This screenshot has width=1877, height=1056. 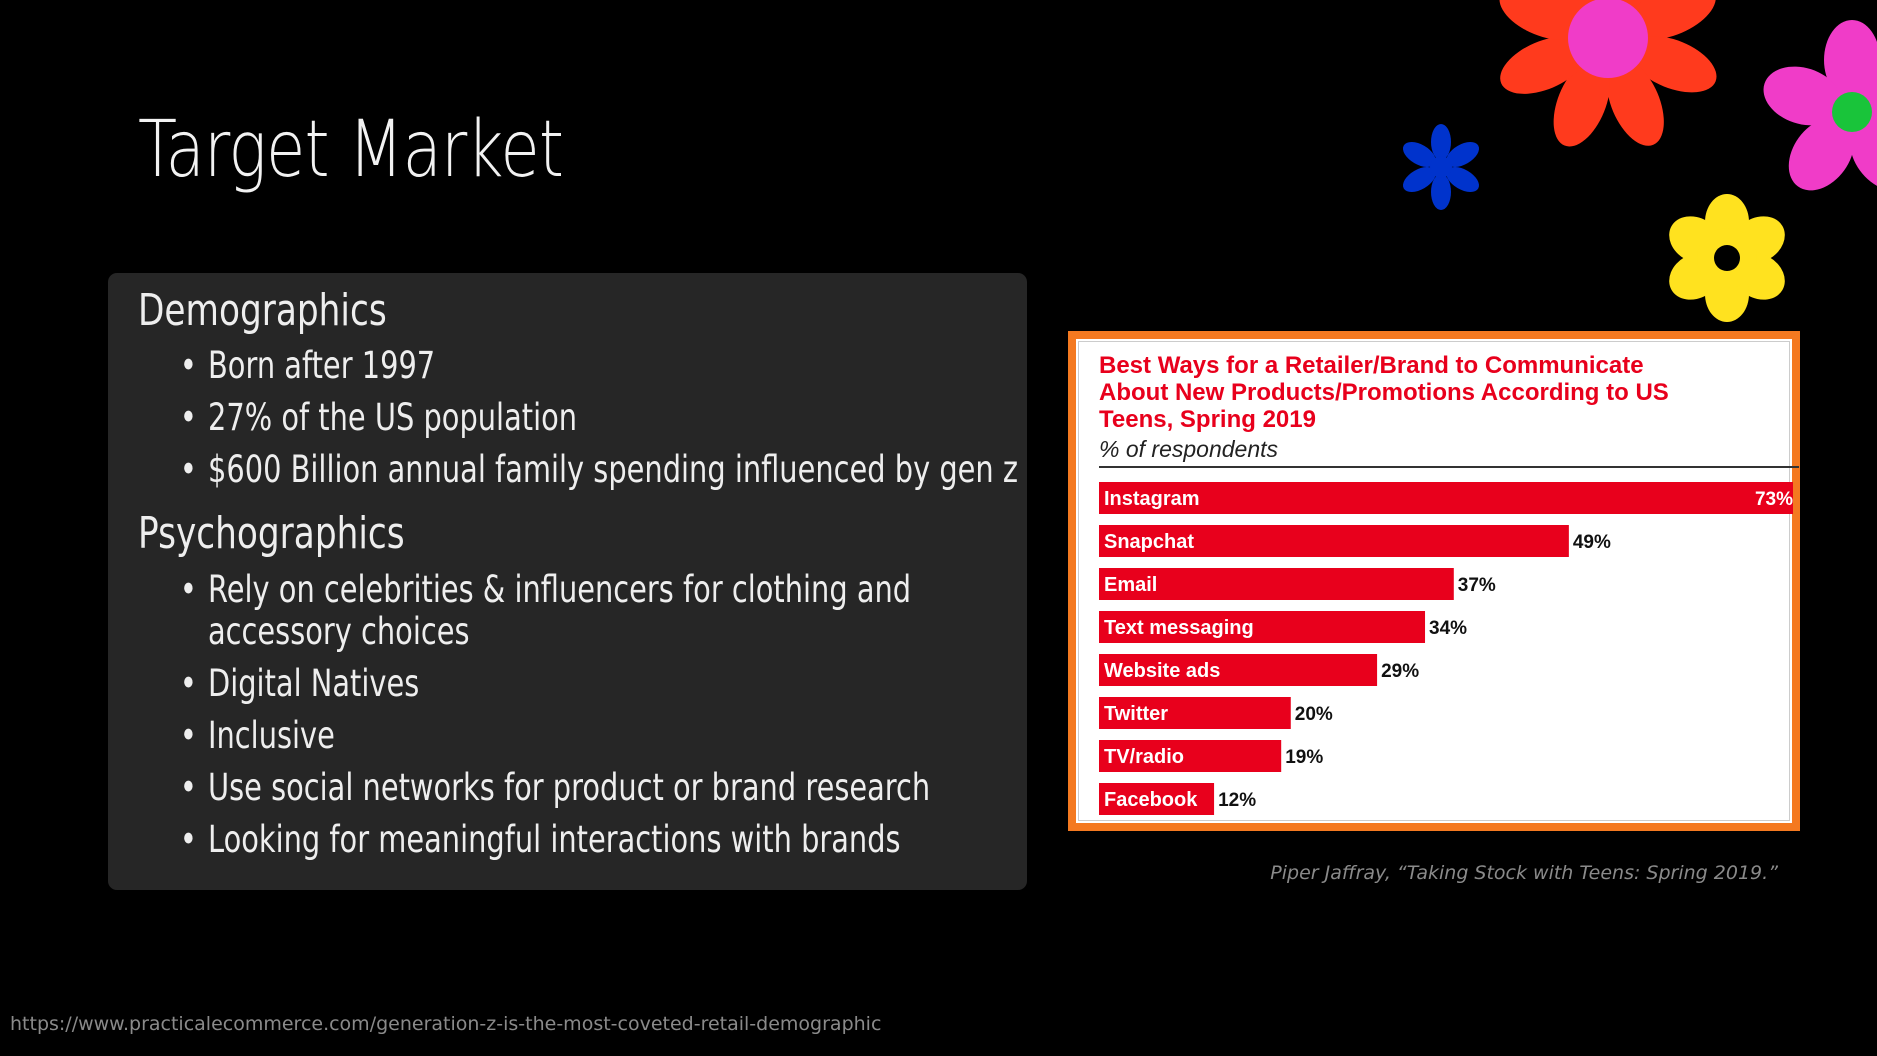 What do you see at coordinates (1130, 585) in the screenshot?
I see `category-label: Email` at bounding box center [1130, 585].